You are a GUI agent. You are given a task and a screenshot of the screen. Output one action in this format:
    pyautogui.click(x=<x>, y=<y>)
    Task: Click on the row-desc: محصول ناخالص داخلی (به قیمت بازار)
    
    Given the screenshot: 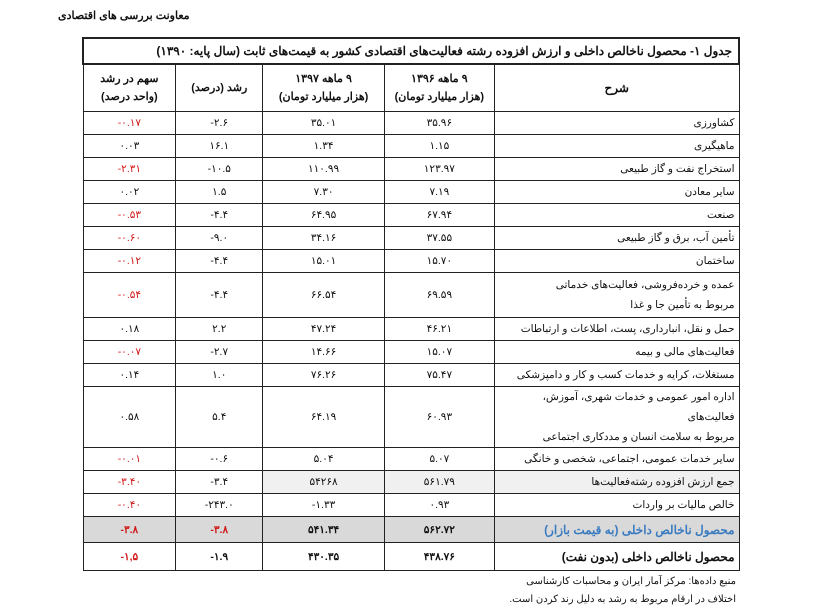 What is the action you would take?
    pyautogui.click(x=616, y=529)
    